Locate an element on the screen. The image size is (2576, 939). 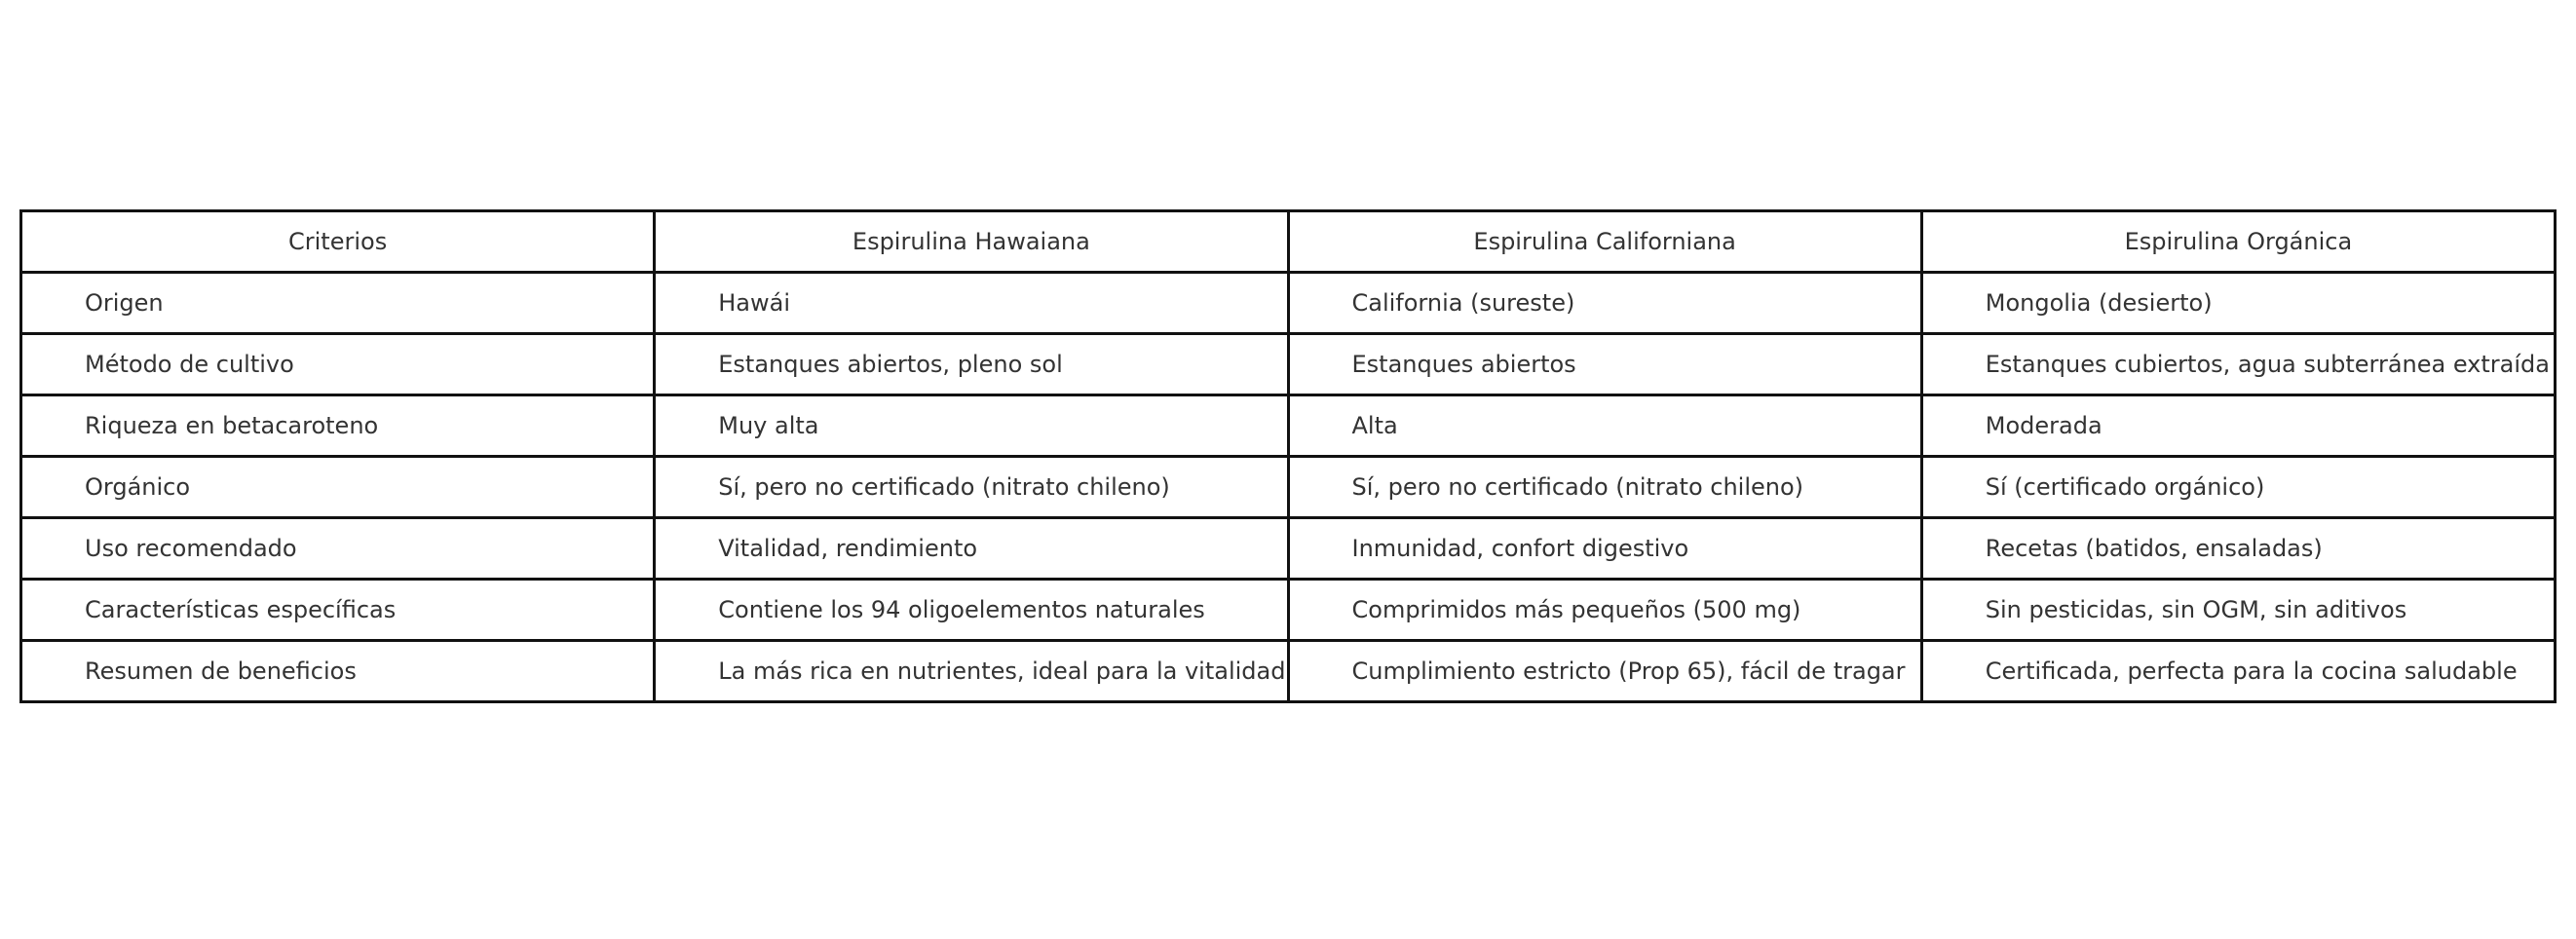
table-cell: Mongolia (desierto) is located at coordinates (2238, 303).